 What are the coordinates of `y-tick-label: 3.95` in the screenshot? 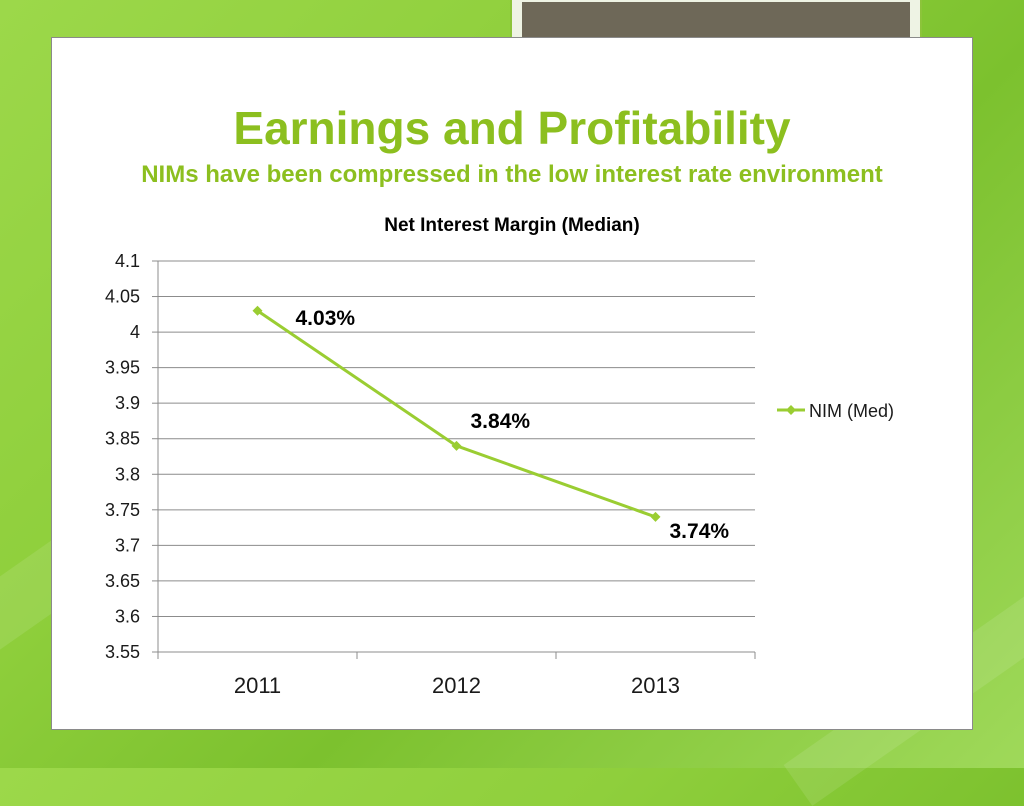 It's located at (122, 368).